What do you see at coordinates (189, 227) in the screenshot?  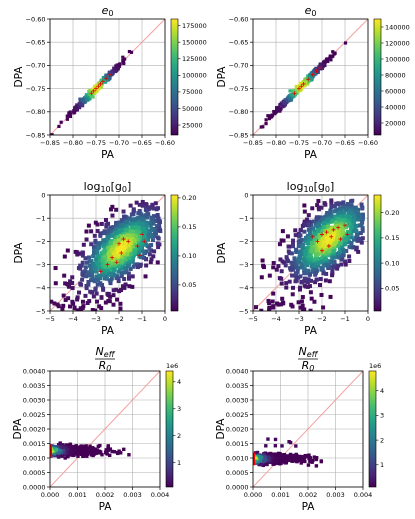 I see `colorbar-tick-label: 0.15` at bounding box center [189, 227].